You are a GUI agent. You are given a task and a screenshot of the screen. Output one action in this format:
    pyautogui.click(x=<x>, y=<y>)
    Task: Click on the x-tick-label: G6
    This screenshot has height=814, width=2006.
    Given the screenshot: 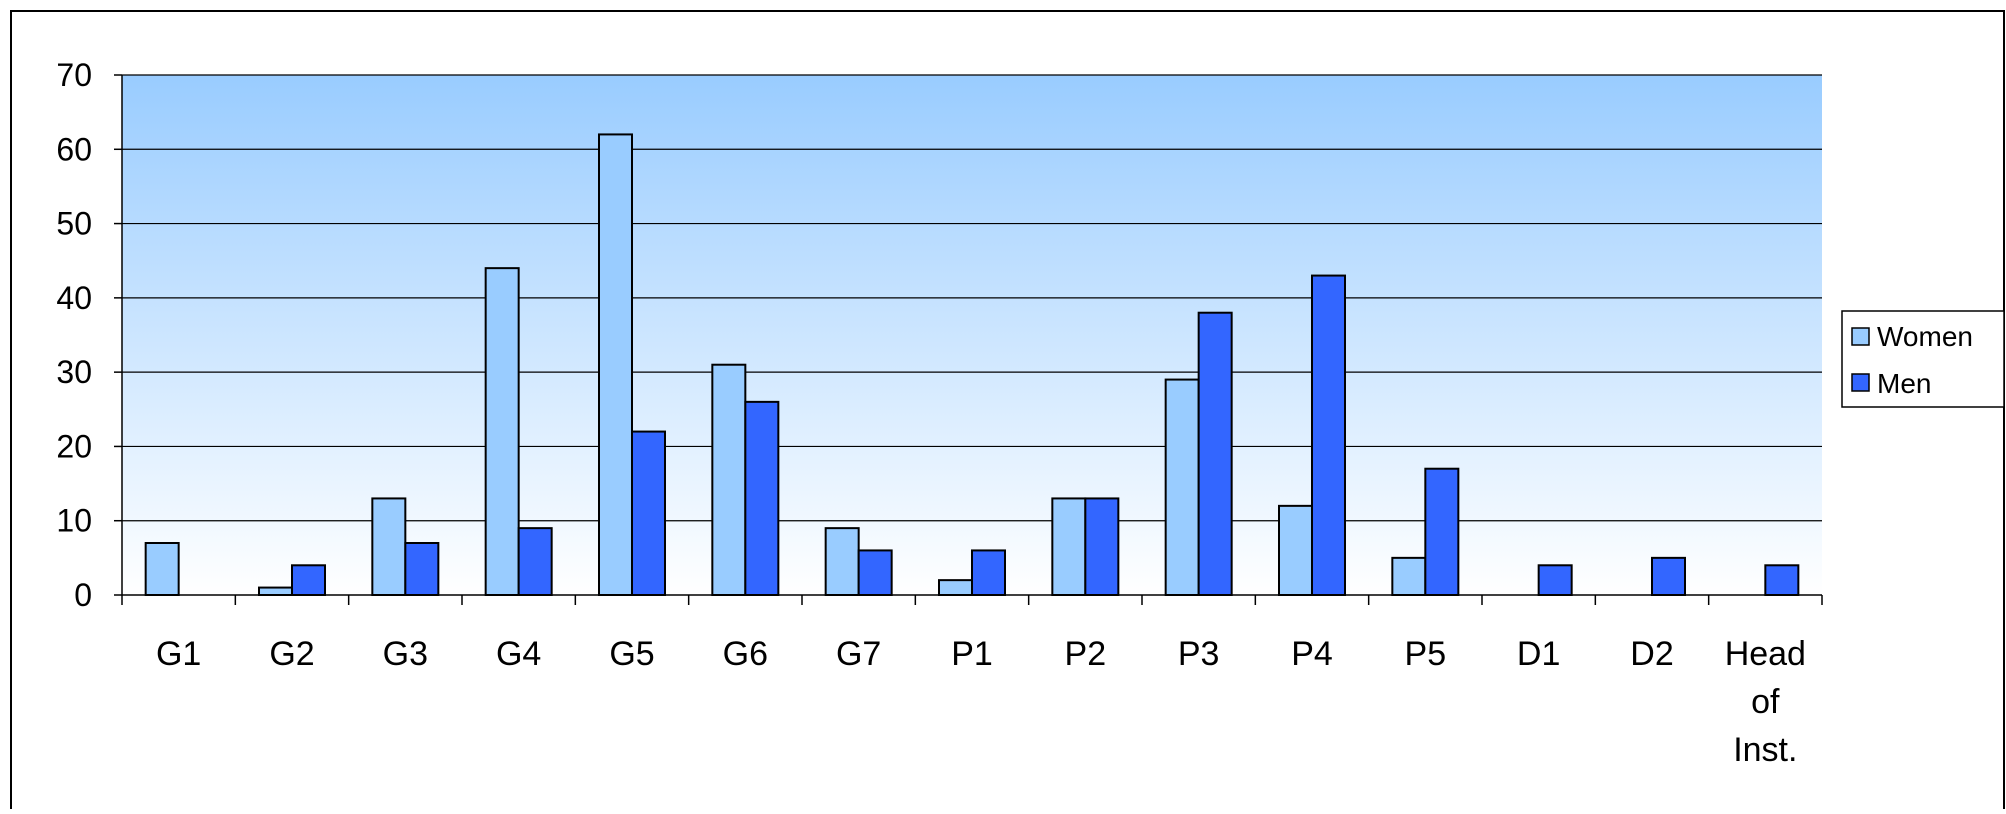 What is the action you would take?
    pyautogui.click(x=745, y=654)
    